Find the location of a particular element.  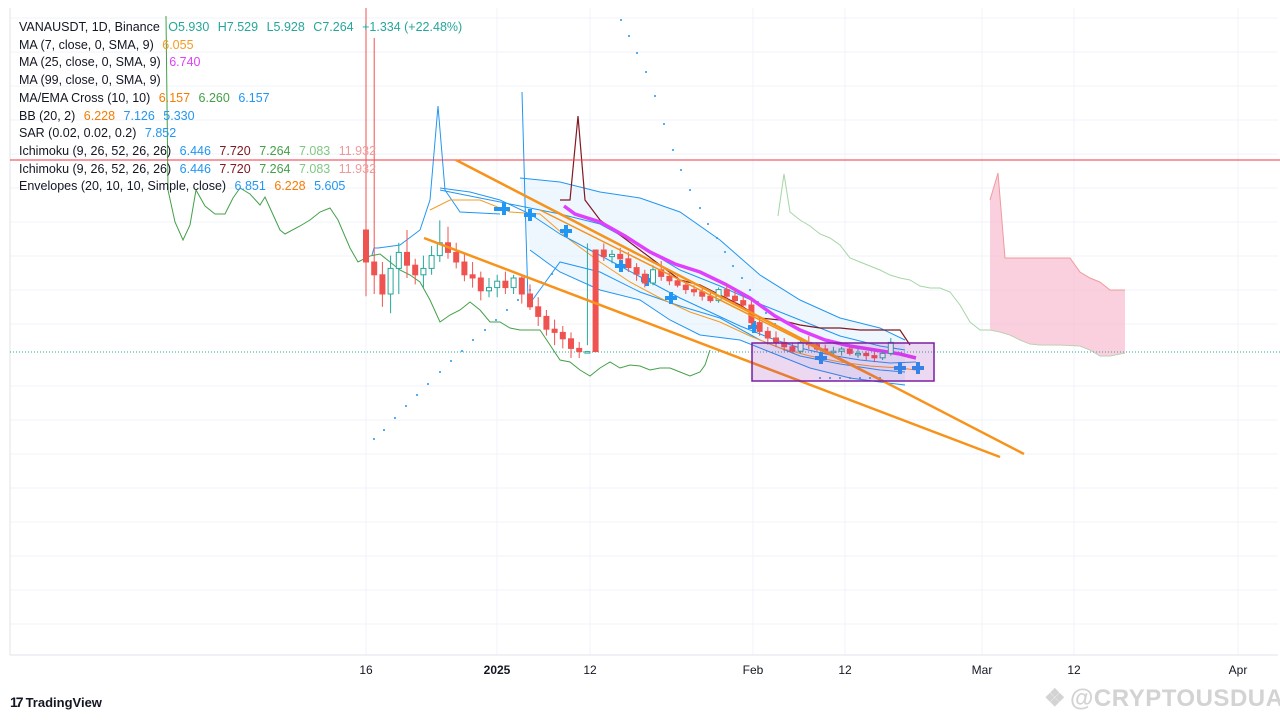

indicator-label: MA (99, close, 0, SMA, 9) is located at coordinates (90, 80).